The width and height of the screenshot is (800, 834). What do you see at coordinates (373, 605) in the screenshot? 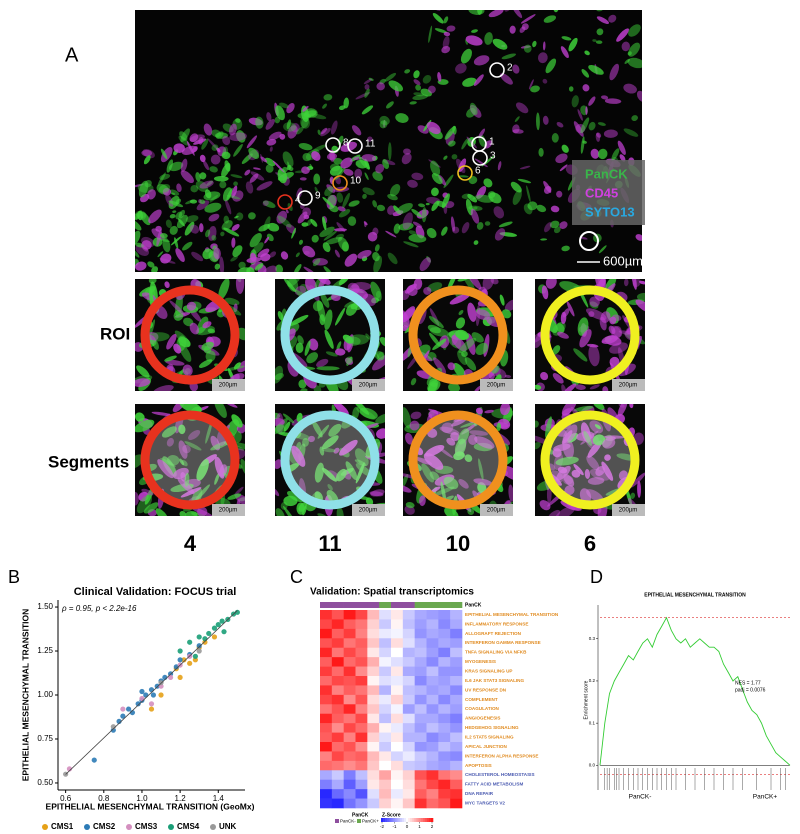
I see `group-bar` at bounding box center [373, 605].